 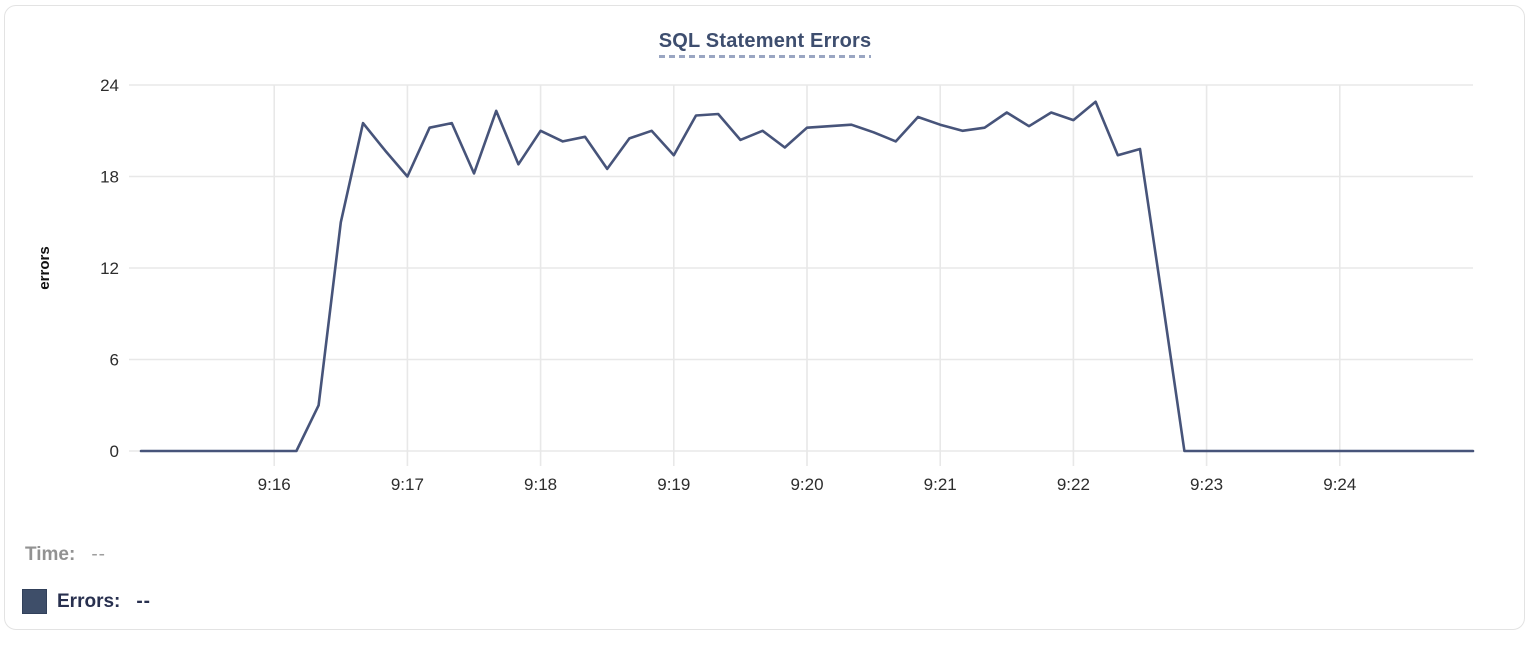 I want to click on tooltip-time-label: Time:, so click(x=50, y=554).